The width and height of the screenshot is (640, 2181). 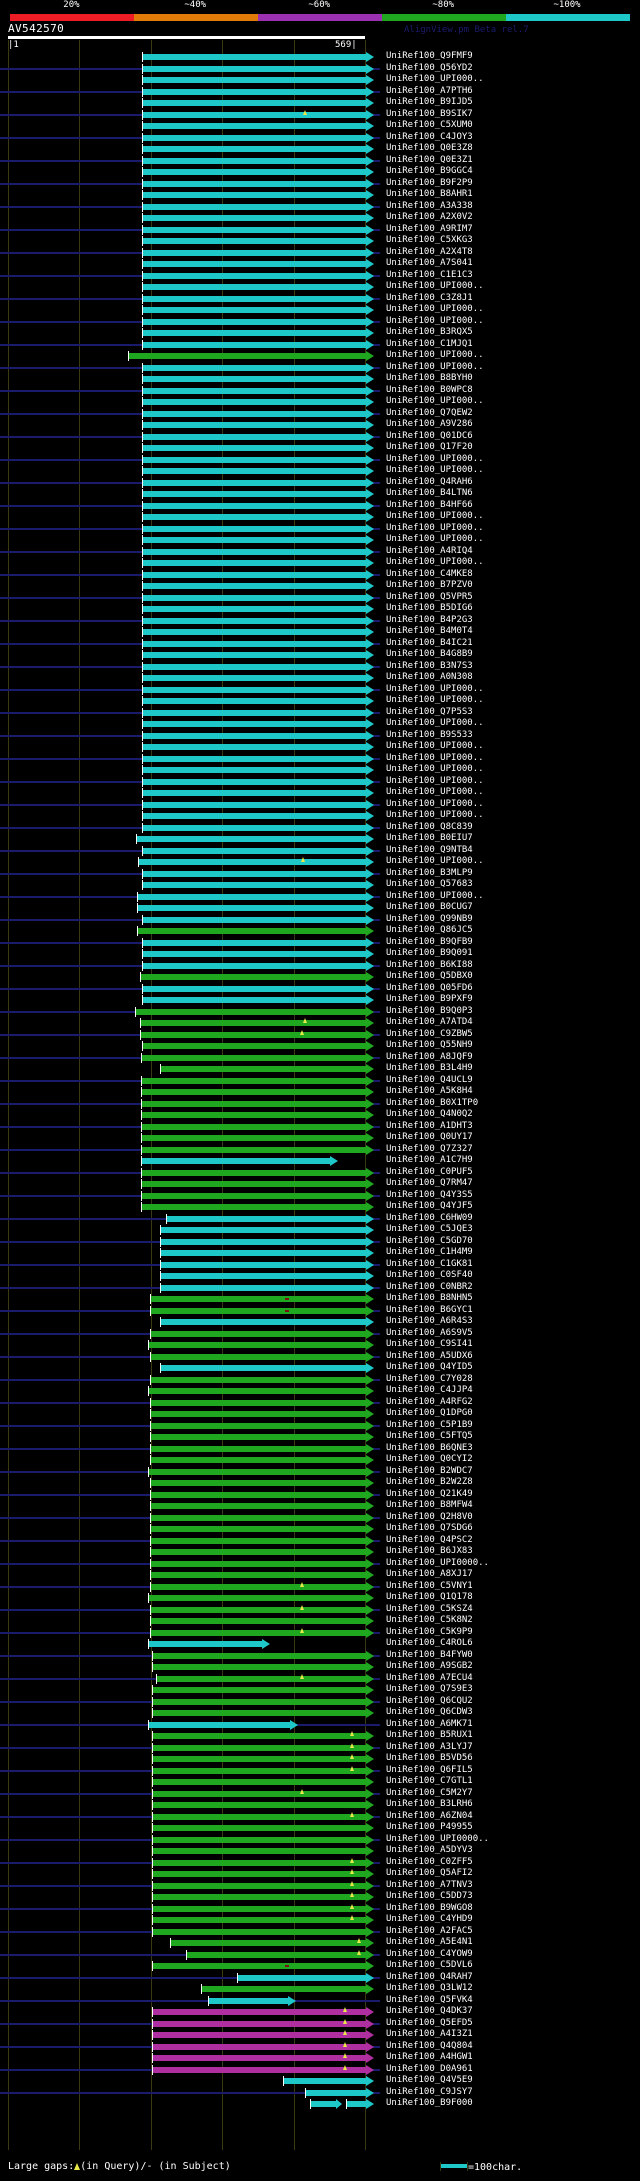 I want to click on alignment-row: UniRef100_A0N308, so click(x=320, y=678).